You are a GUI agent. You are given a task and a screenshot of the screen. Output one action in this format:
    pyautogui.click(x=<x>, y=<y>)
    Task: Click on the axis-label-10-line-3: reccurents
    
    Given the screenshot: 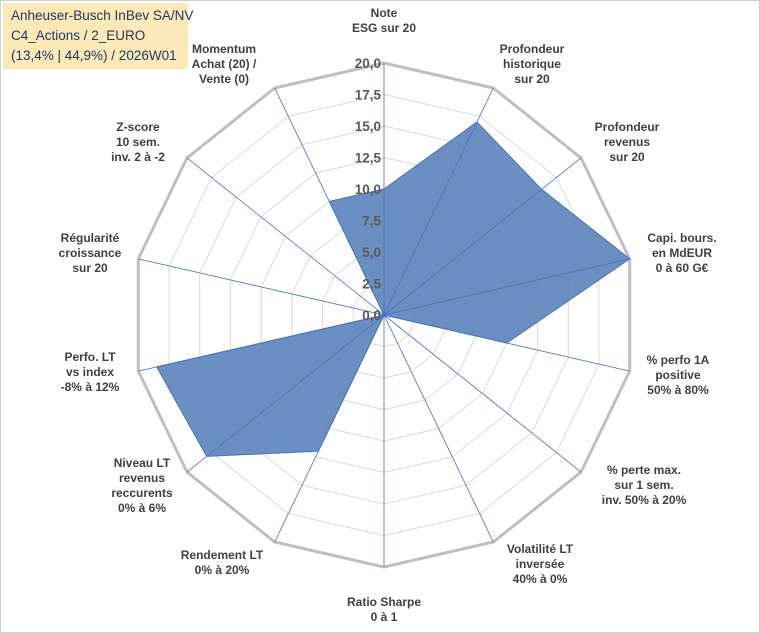 What is the action you would take?
    pyautogui.click(x=142, y=493)
    